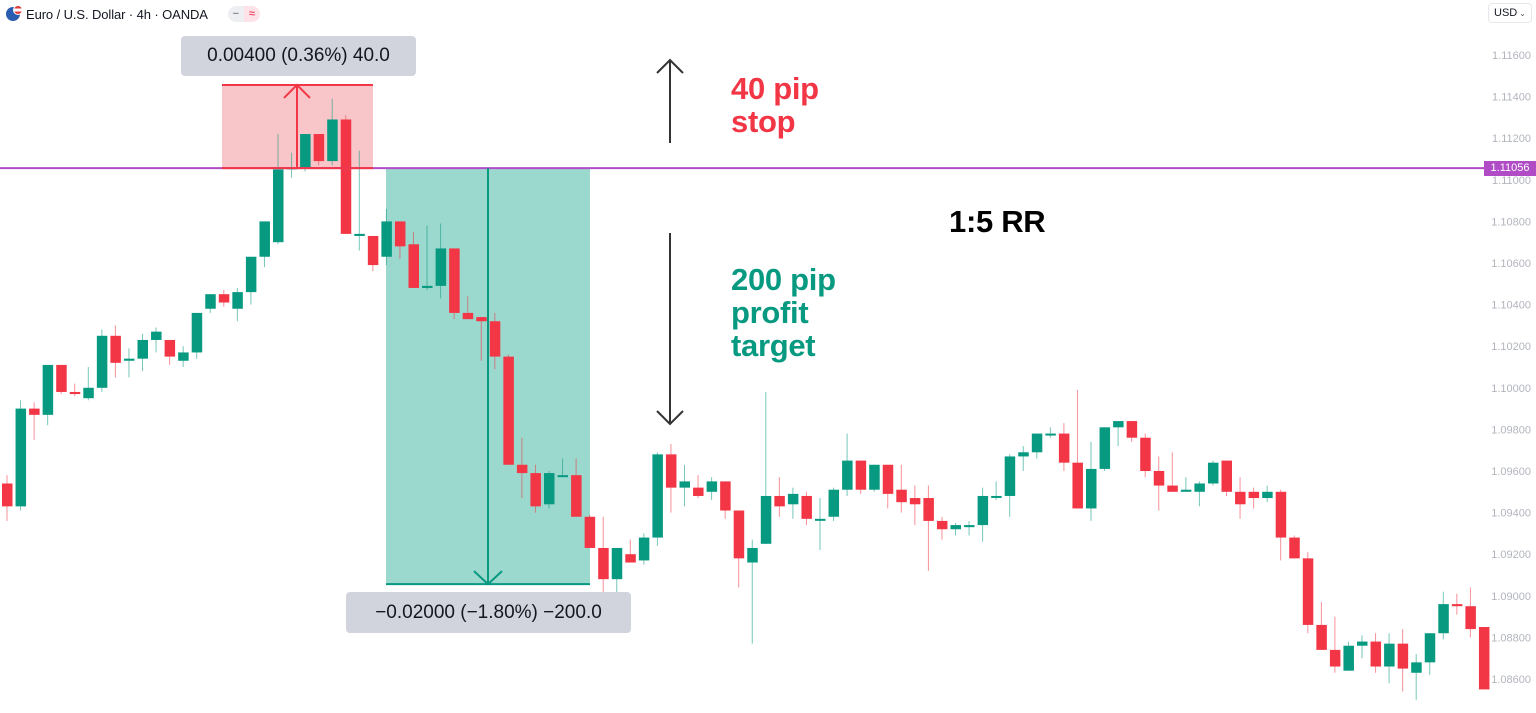 The image size is (1536, 713). Describe the element at coordinates (488, 612) in the screenshot. I see `target-measure-label: −0.02000 (−1.80%) −200.0` at that location.